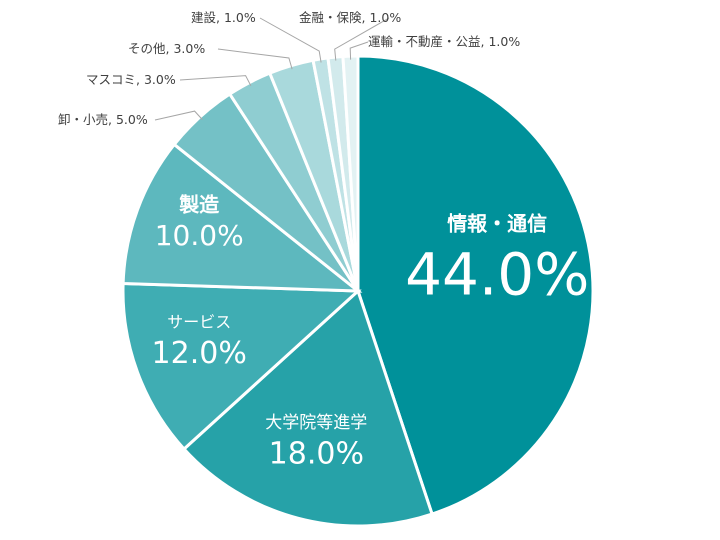 The height and width of the screenshot is (540, 720). What do you see at coordinates (350, 17) in the screenshot?
I see `slice-9-label: 金融・保険, 1.0%` at bounding box center [350, 17].